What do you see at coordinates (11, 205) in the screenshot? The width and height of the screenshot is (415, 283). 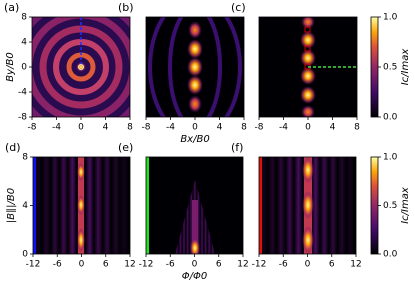 I see `y-axis-label: |B∥|/B0` at bounding box center [11, 205].